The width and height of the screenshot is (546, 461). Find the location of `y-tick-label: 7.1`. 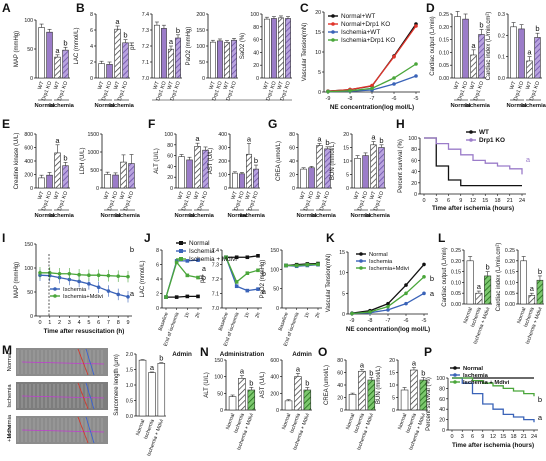

y-tick-label: 7.1 is located at coordinates (215, 295).